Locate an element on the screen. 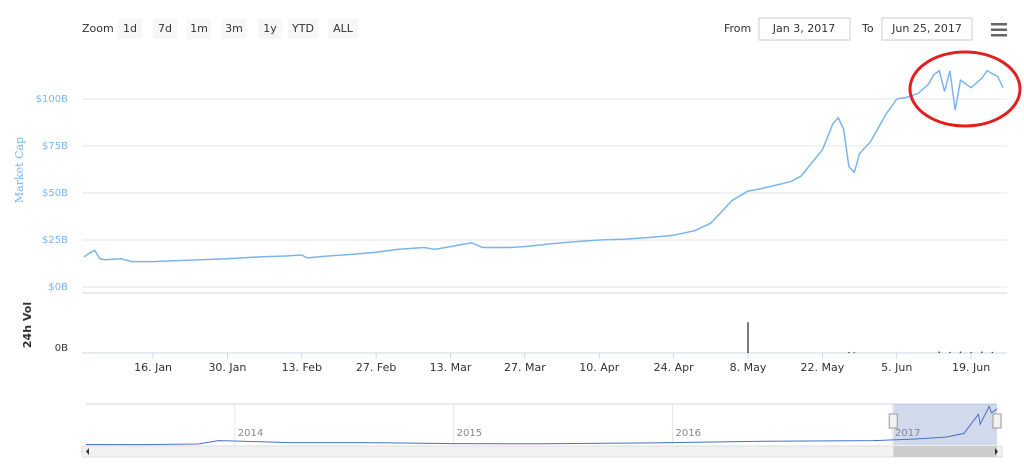 Image resolution: width=1024 pixels, height=464 pixels. navigator-tick-label: 2016 is located at coordinates (688, 433).